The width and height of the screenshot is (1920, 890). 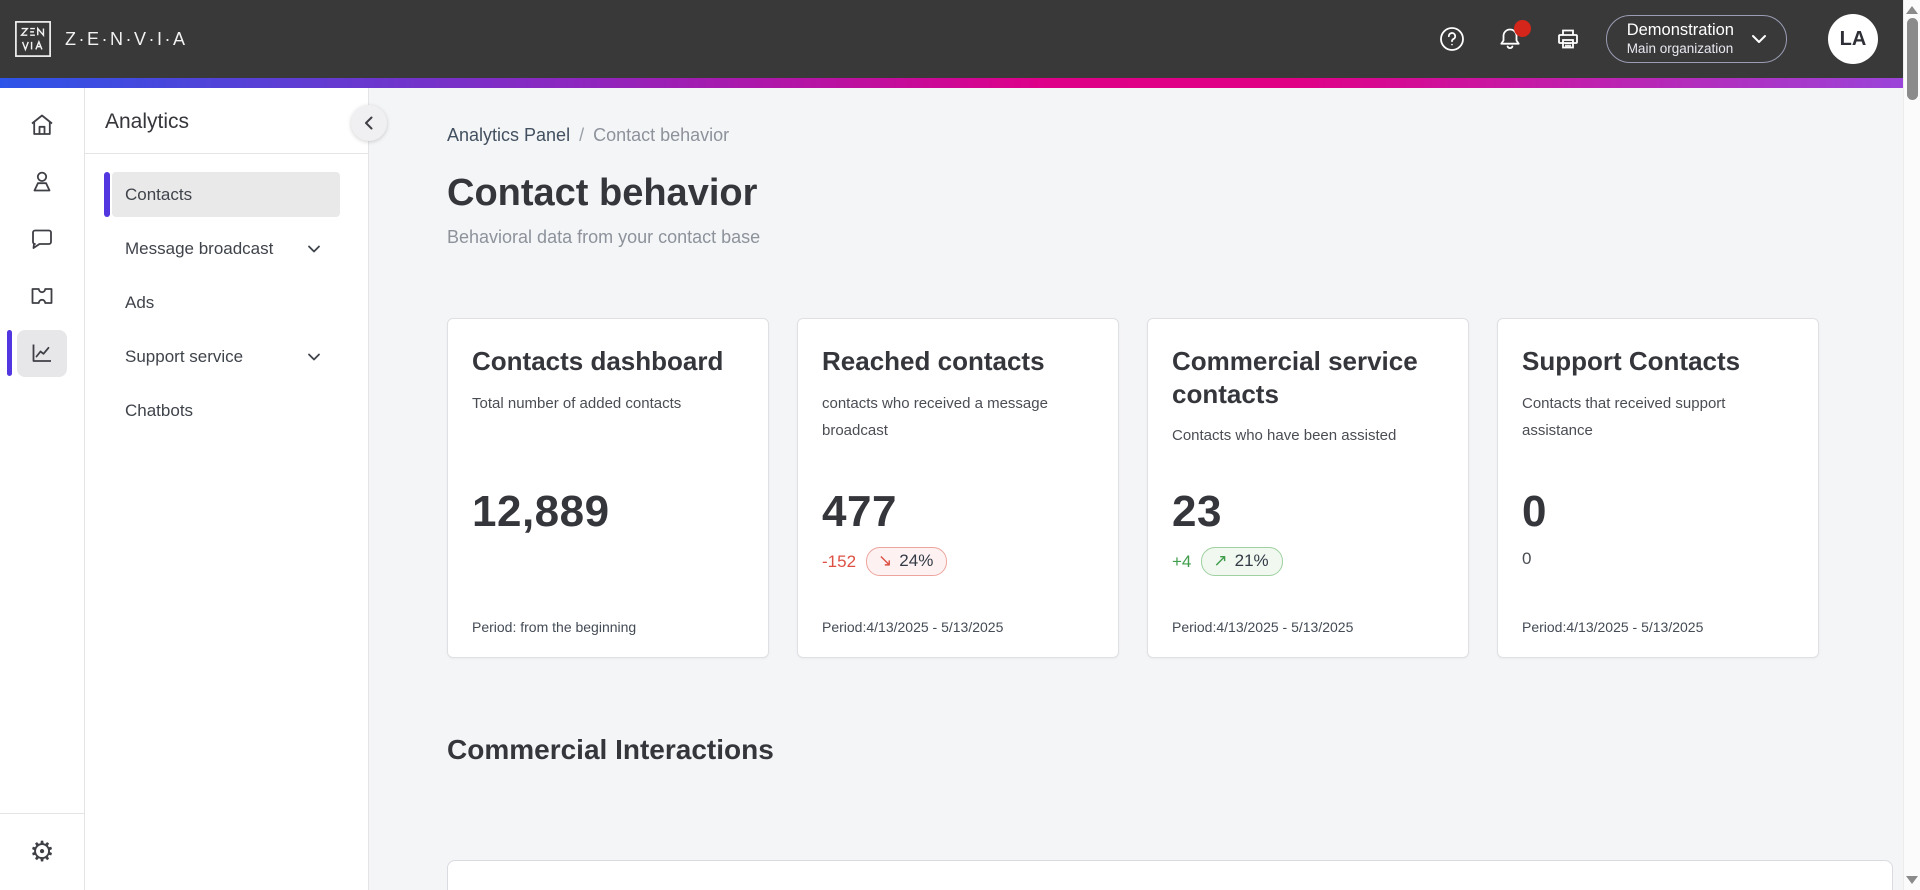 I want to click on section-title-commercial-interactions: Commercial Interactions, so click(x=610, y=749).